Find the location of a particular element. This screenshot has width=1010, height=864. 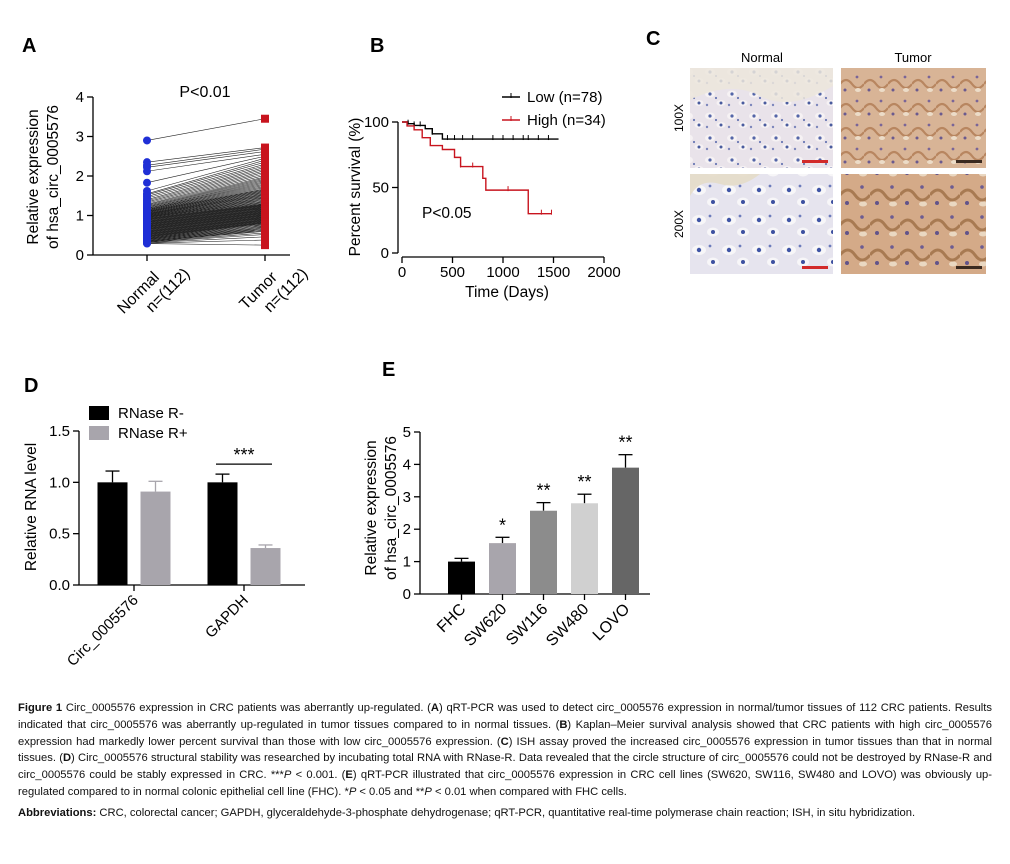

caption-ref-c: C is located at coordinates (504, 741).